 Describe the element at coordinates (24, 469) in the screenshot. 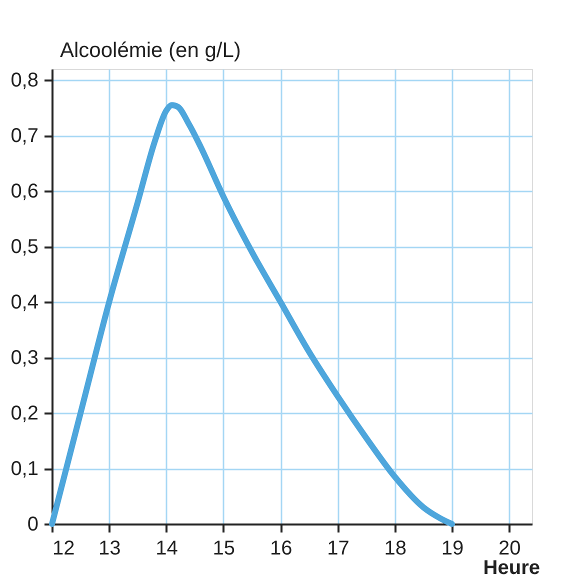

I see `y-tick-label: 0,1` at that location.